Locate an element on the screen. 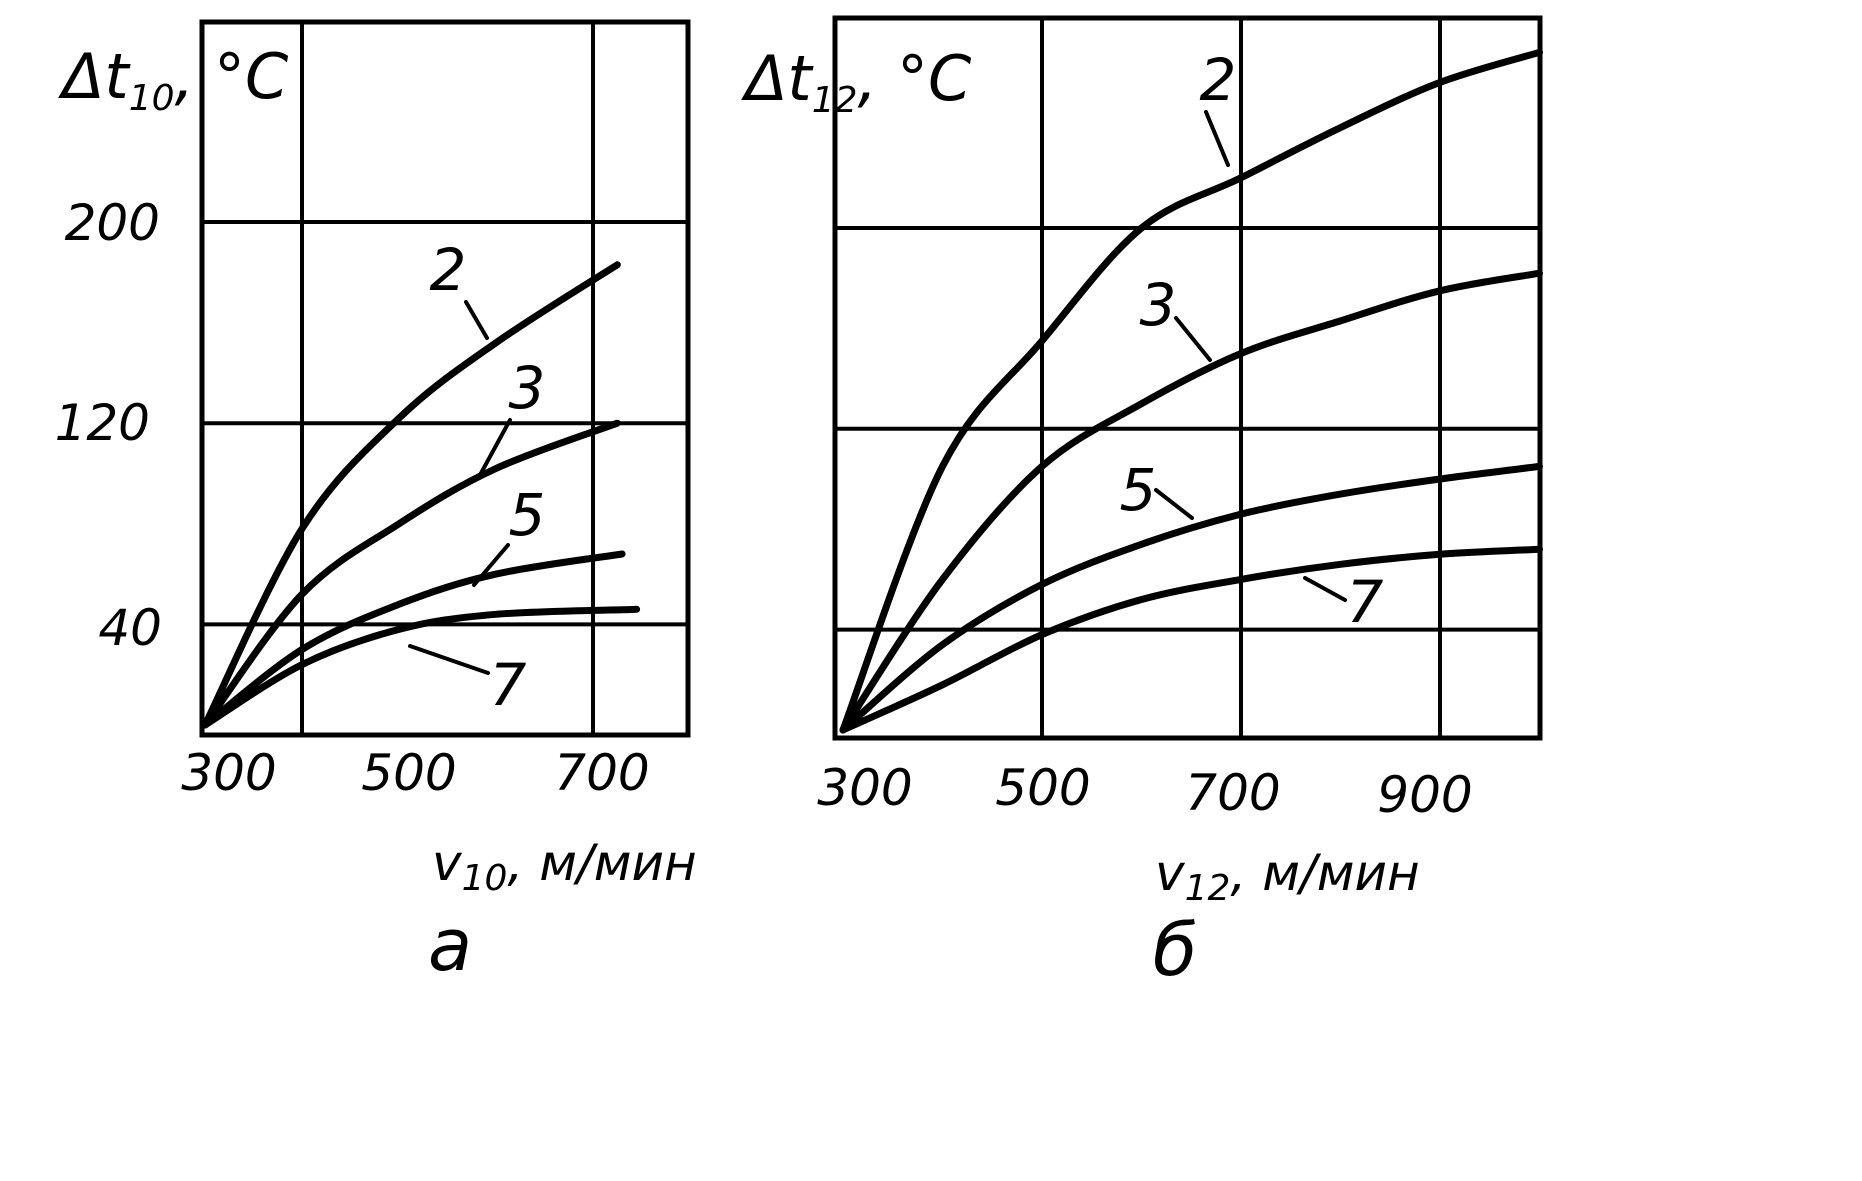 The width and height of the screenshot is (1862, 1181). x-axis-label: v10, м/мин is located at coordinates (564, 866).